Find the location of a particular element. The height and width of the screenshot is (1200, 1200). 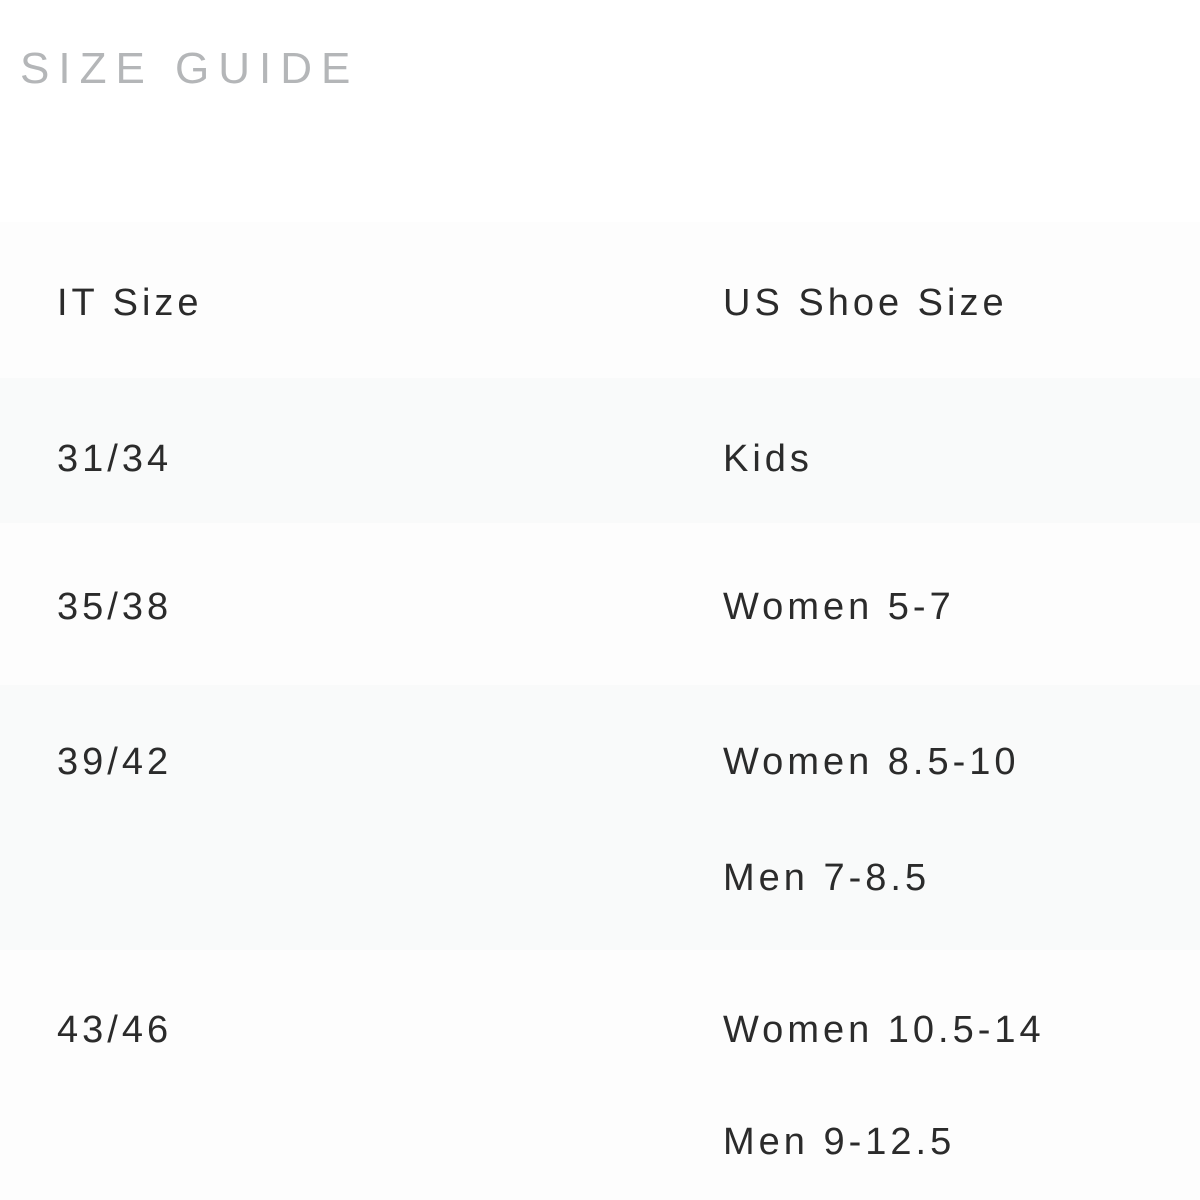

it-size-value: 35/38 is located at coordinates (115, 607).